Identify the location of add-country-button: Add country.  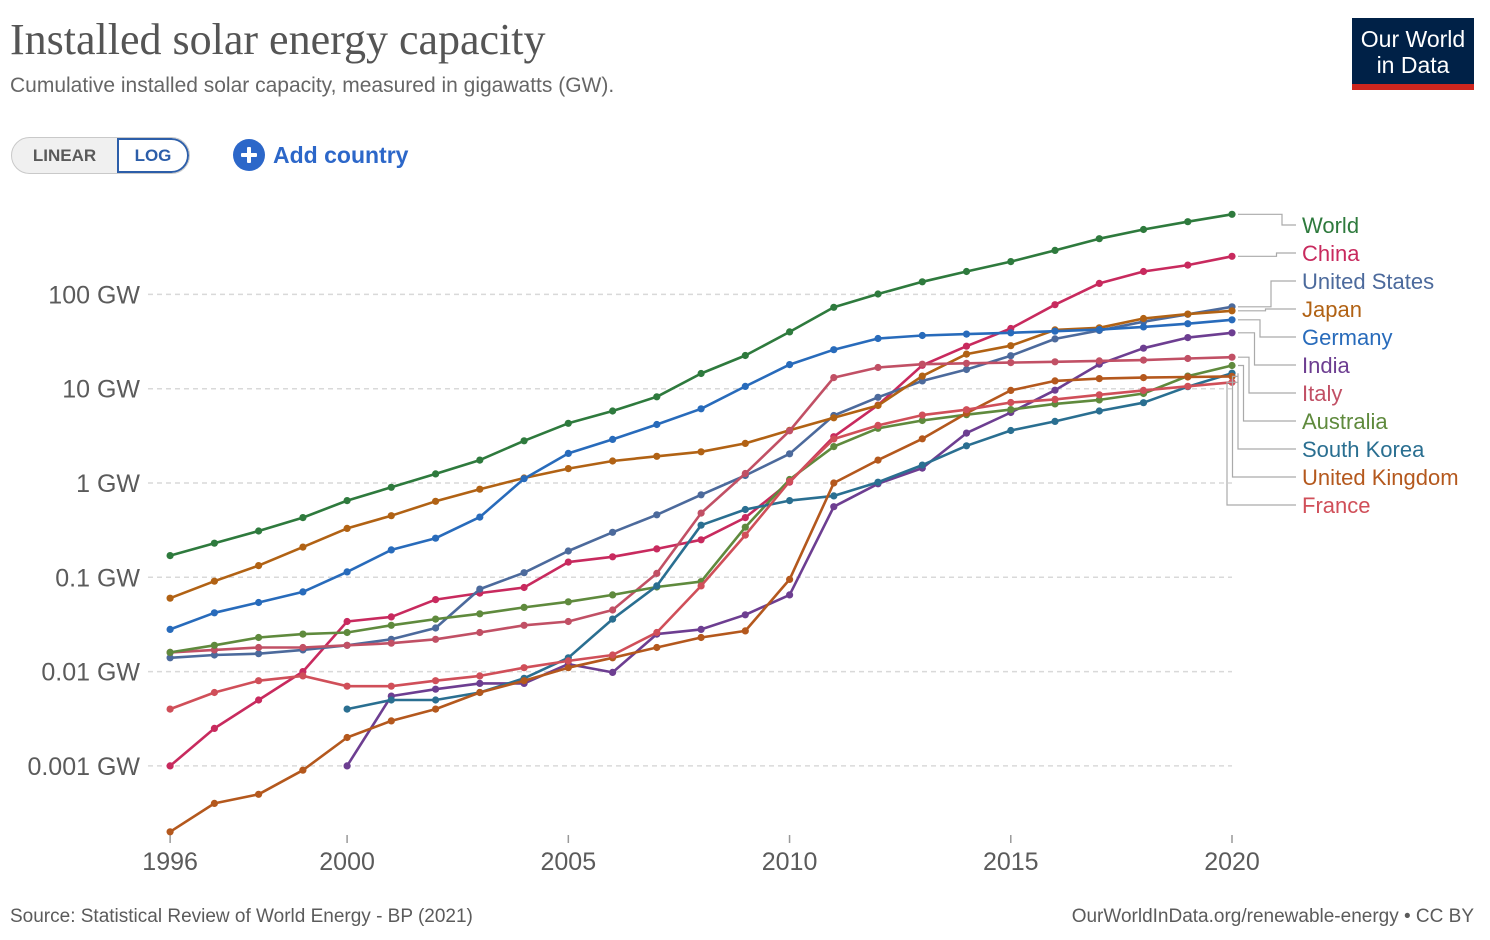
(320, 155).